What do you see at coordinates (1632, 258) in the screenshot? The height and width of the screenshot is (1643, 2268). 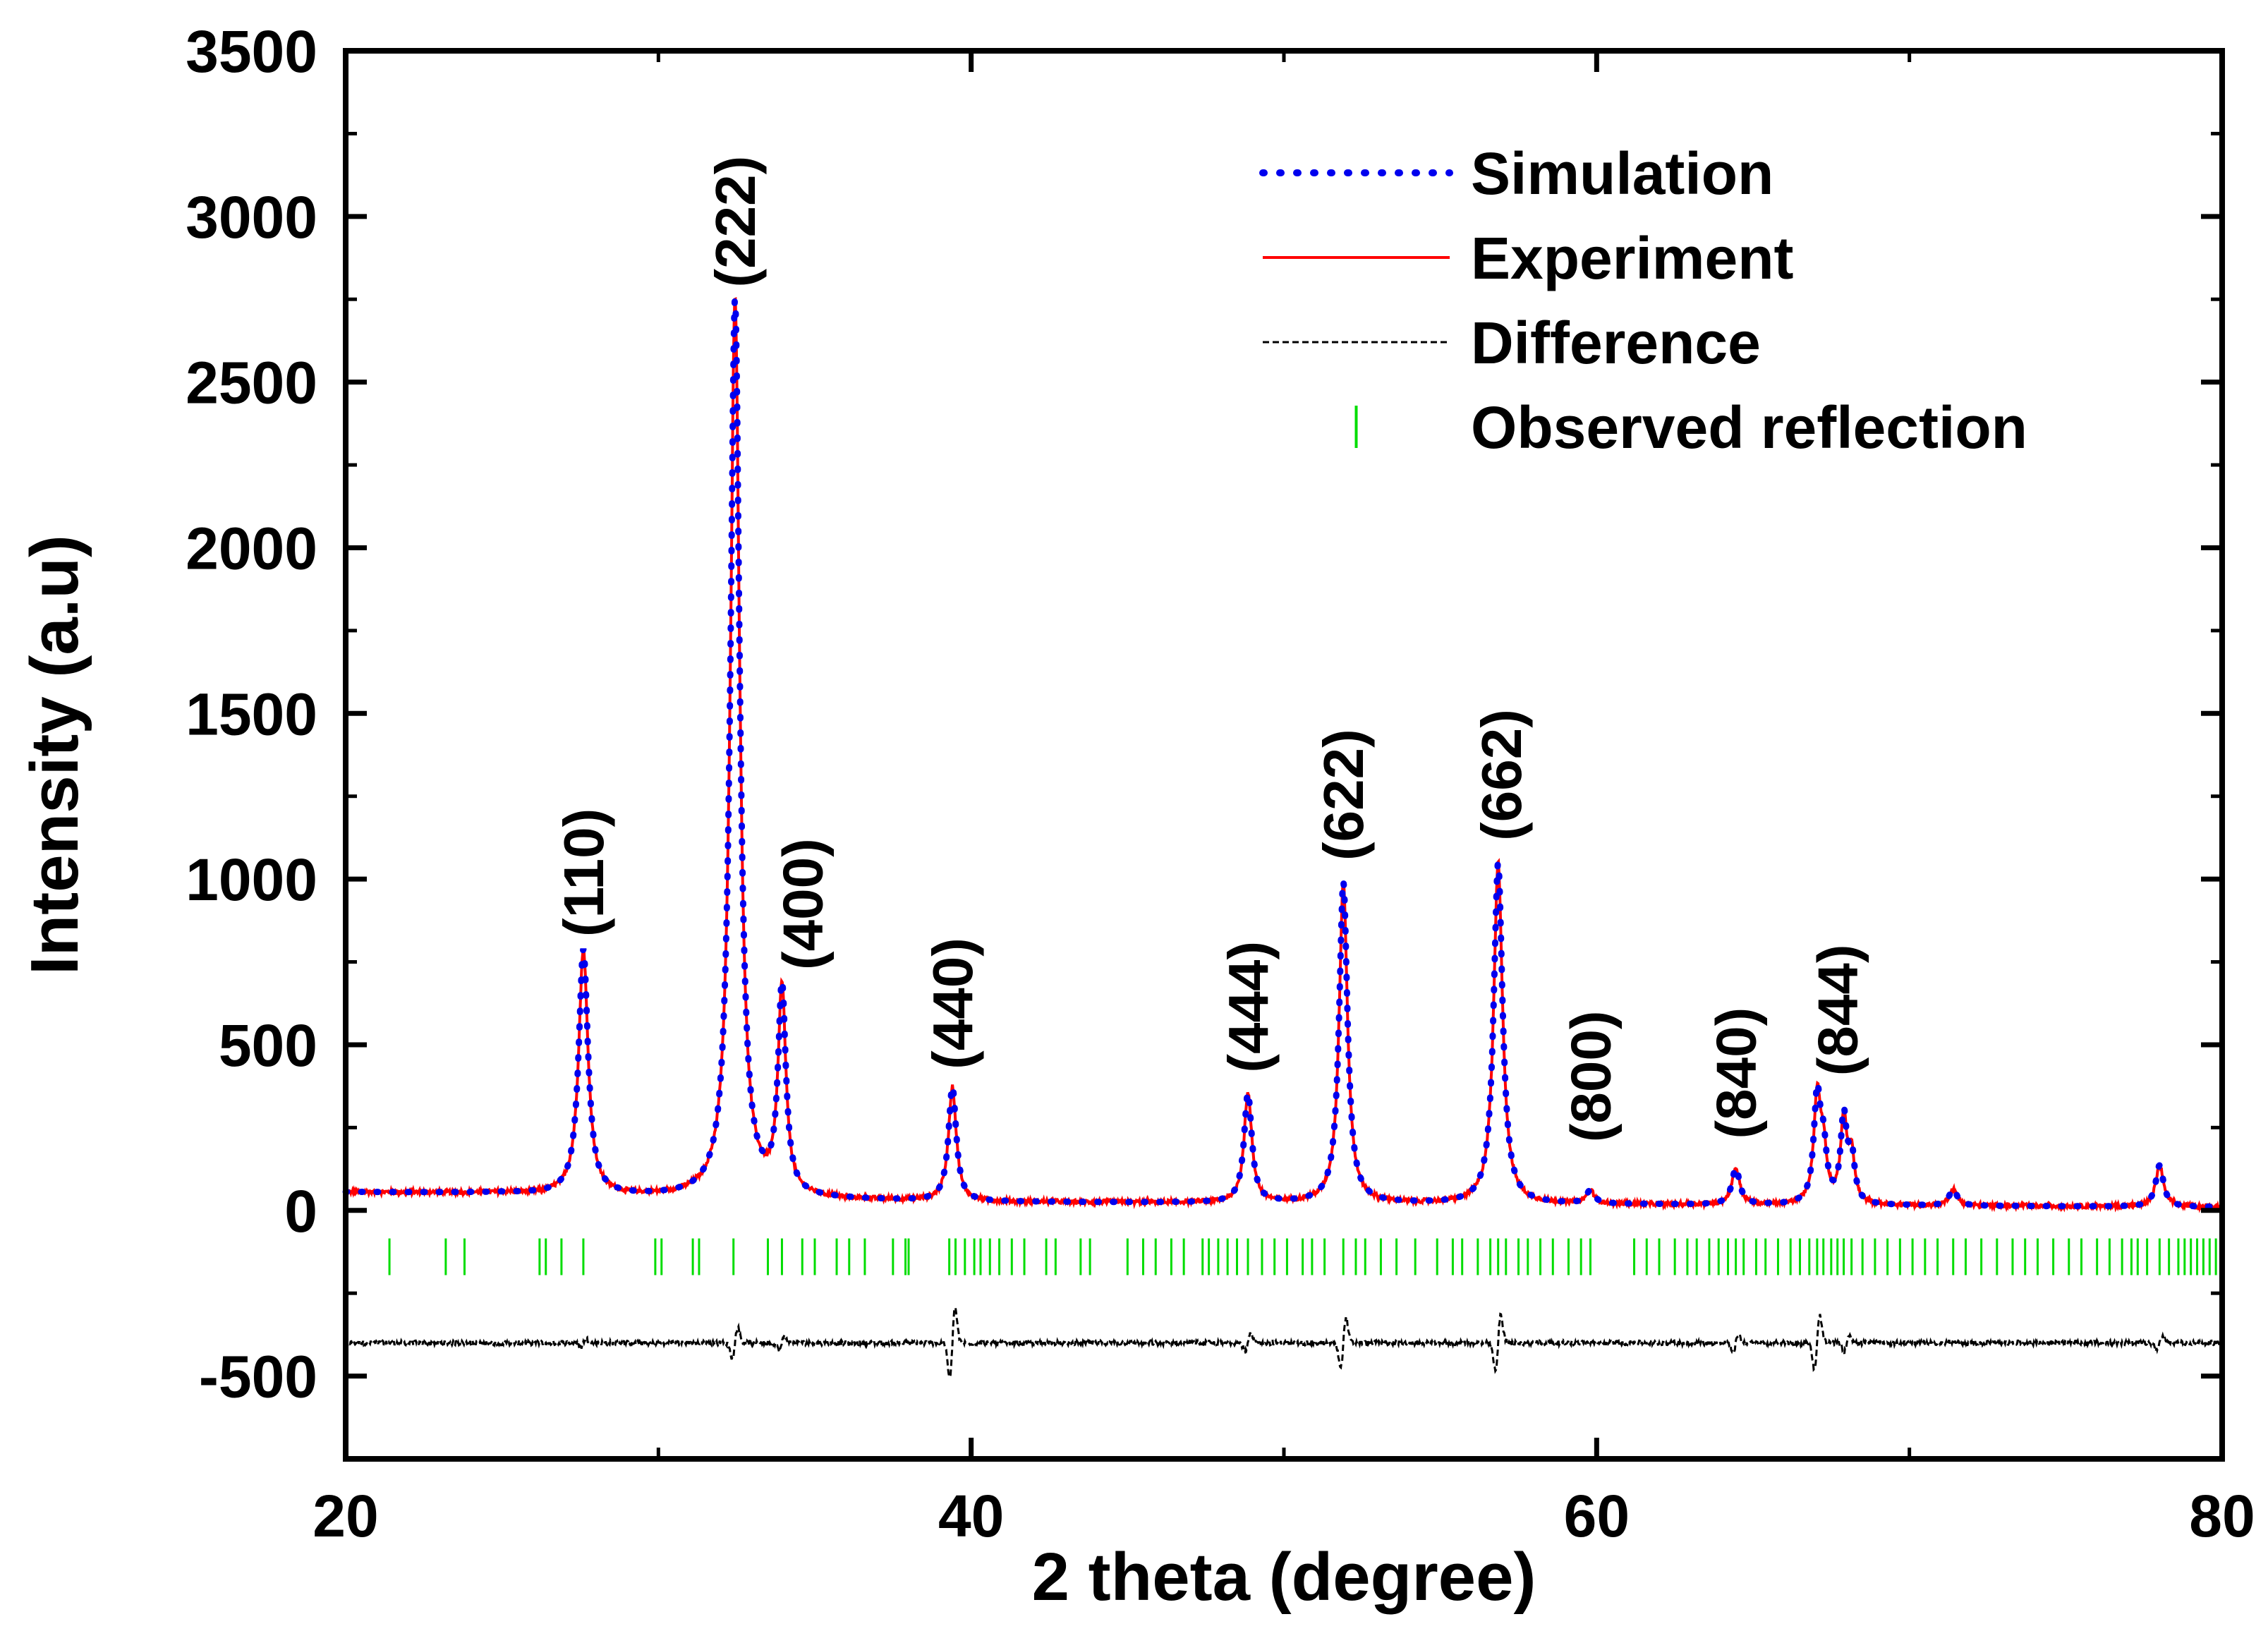 I see `legend-label: Experiment` at bounding box center [1632, 258].